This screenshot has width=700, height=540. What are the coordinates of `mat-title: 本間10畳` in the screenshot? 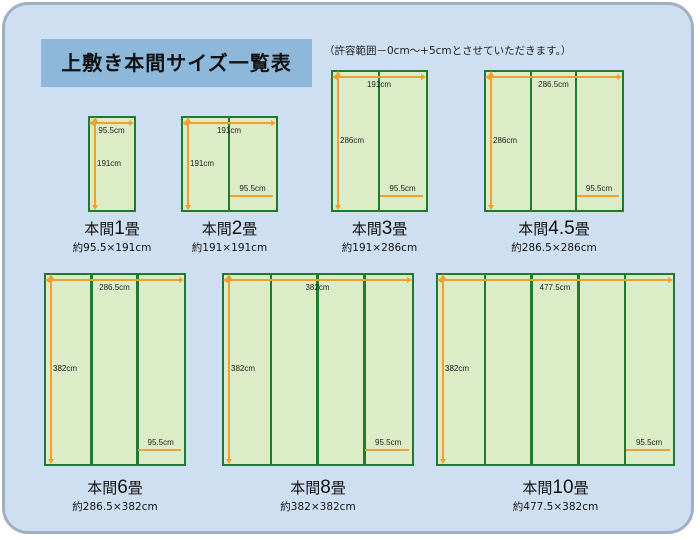 It's located at (555, 488).